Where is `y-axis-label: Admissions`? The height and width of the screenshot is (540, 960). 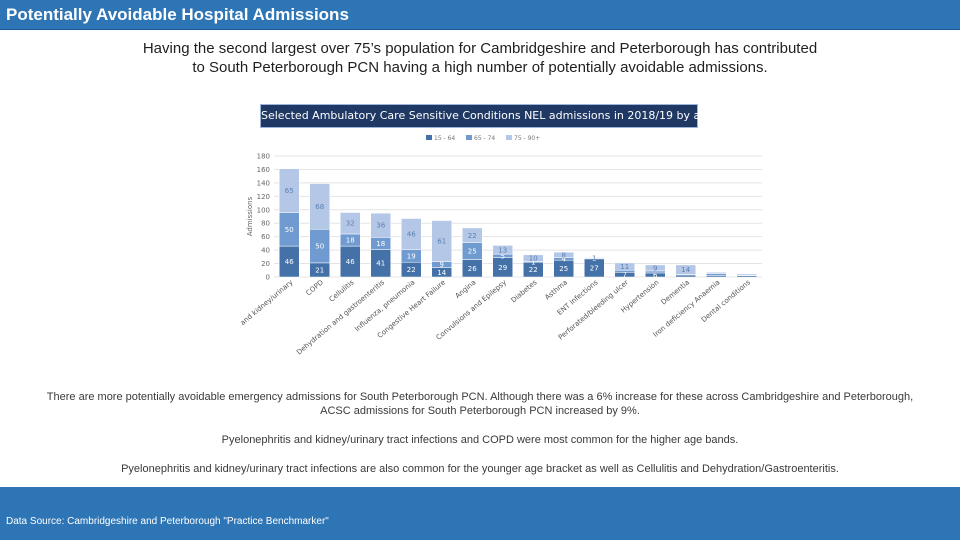
y-axis-label: Admissions is located at coordinates (250, 216).